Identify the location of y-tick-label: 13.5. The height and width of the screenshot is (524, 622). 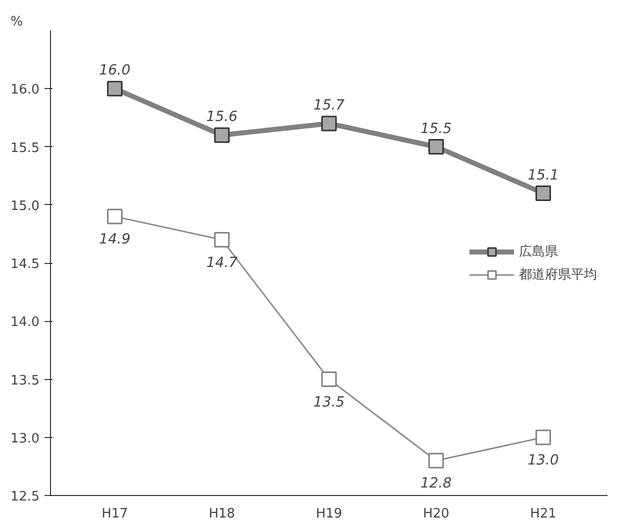
(25, 380).